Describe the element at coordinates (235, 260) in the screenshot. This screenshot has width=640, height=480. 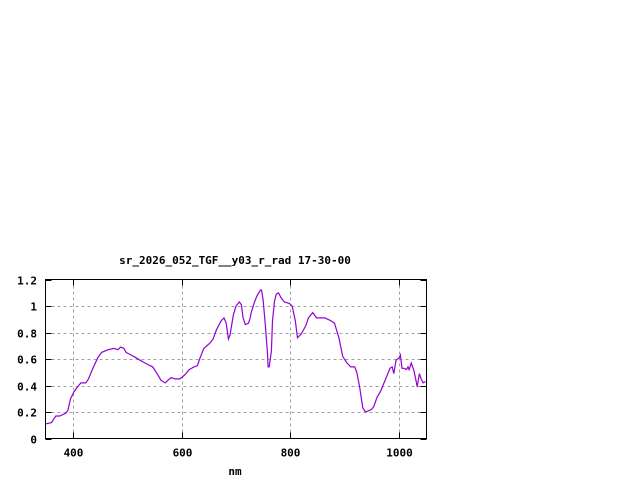
I see `chart-title: sr_2026_052_TGF__y03_r_rad 17-30-00` at that location.